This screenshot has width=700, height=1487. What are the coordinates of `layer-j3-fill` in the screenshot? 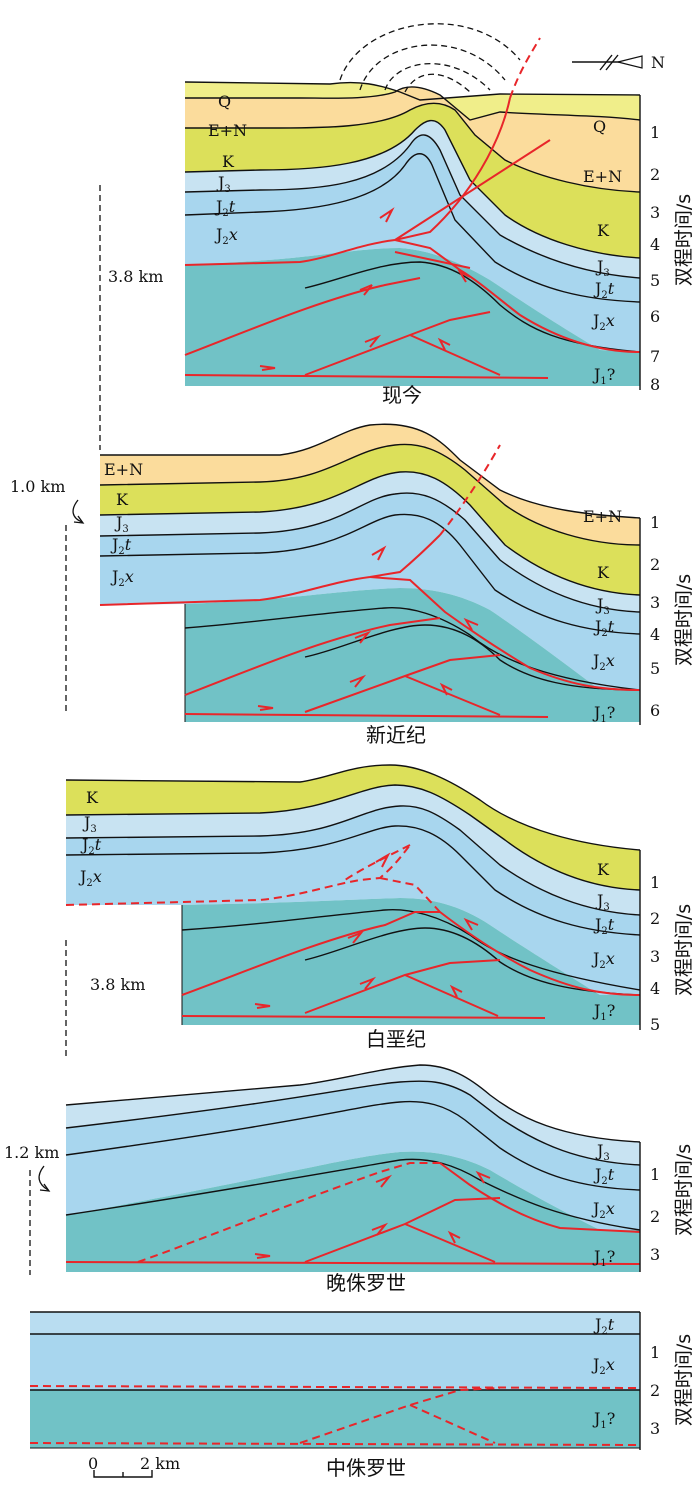 It's located at (412, 199).